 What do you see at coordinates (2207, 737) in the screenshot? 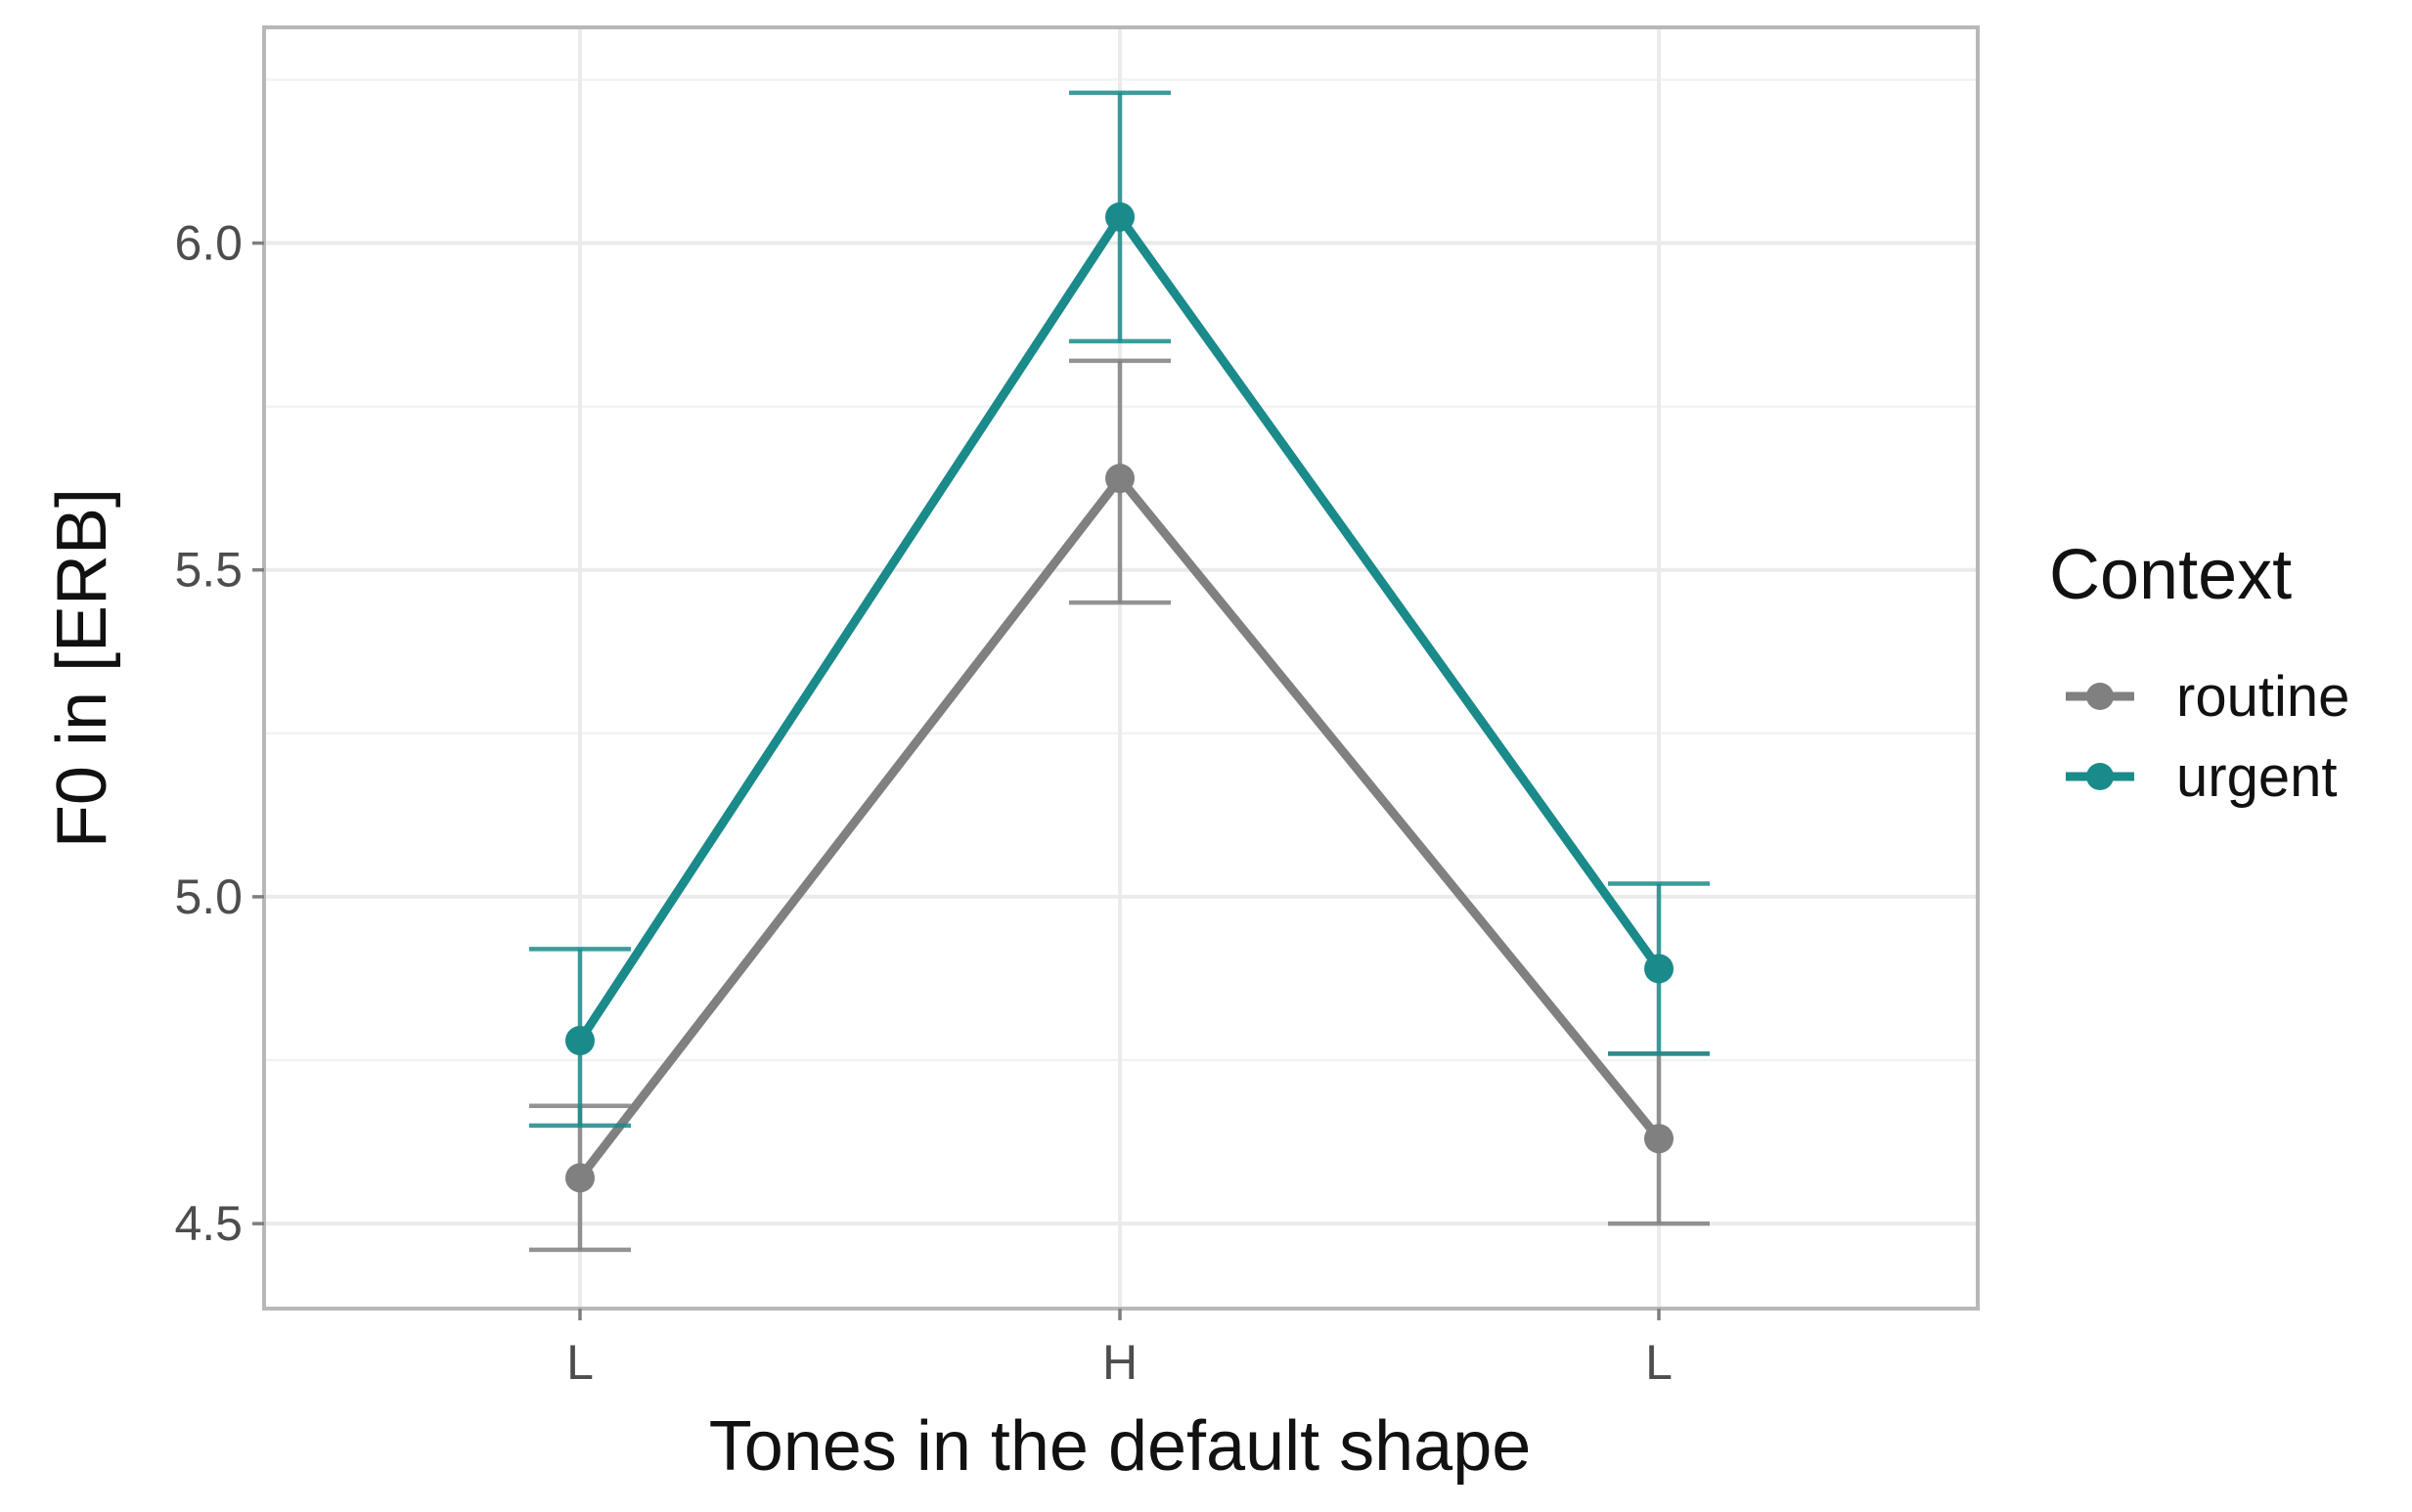
I see `legend-entries: routine urgent` at bounding box center [2207, 737].